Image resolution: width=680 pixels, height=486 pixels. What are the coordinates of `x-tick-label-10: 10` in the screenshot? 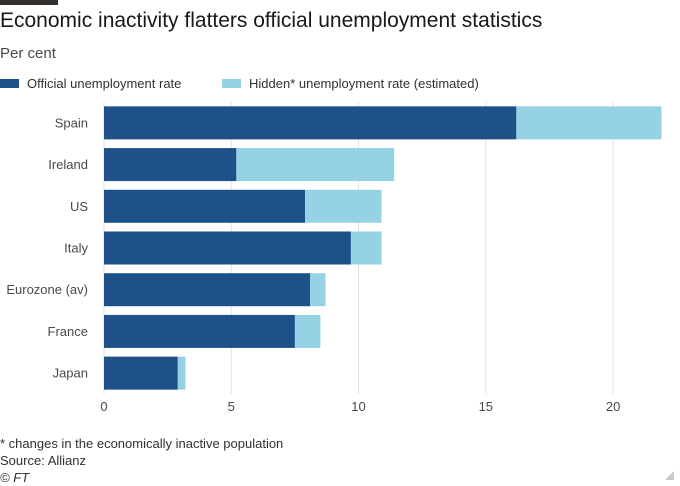 It's located at (358, 406).